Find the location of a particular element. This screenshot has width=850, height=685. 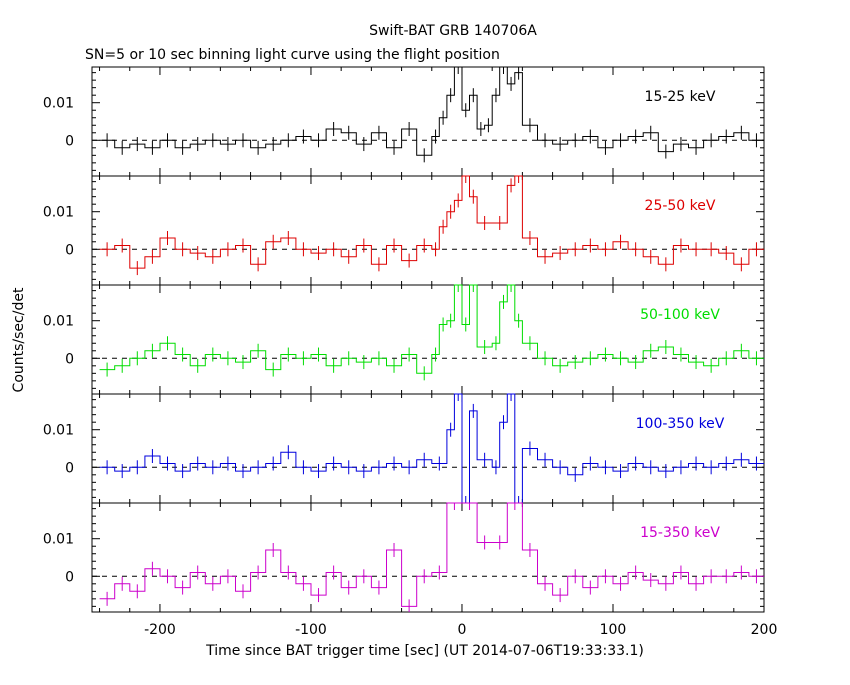

panel-2: 0 0.01 25-50 keV is located at coordinates (404, 230).